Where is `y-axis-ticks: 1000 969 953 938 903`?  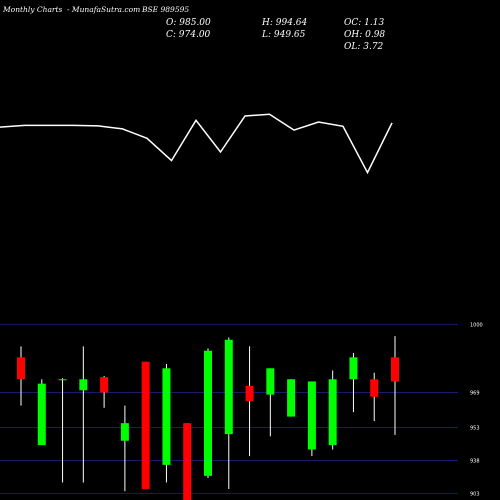 y-axis-ticks: 1000 969 953 938 903 is located at coordinates (476, 409).